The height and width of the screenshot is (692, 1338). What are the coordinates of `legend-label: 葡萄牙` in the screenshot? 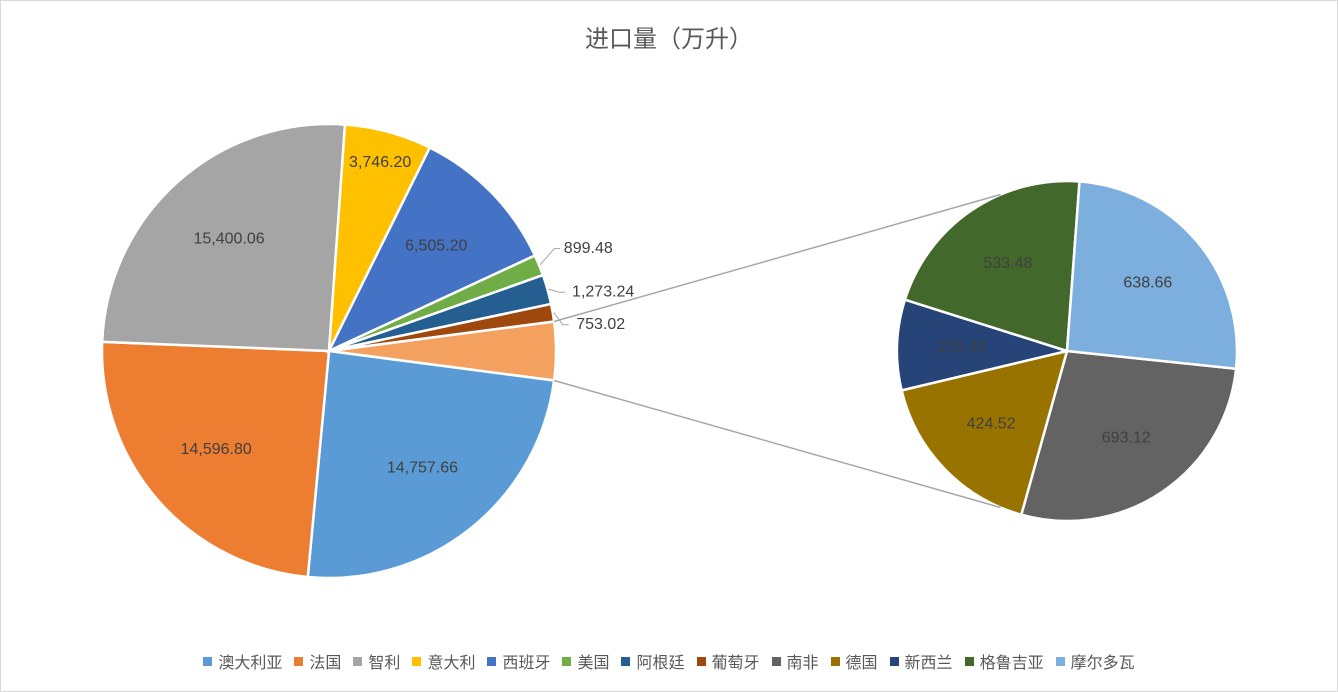 It's located at (735, 662).